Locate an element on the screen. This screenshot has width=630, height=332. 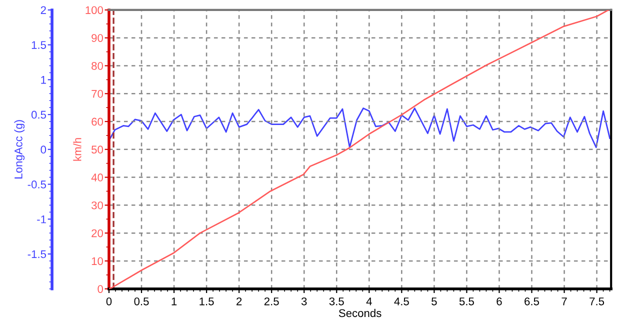
y2-axis-title: LongAcc (g) is located at coordinates (19, 149).